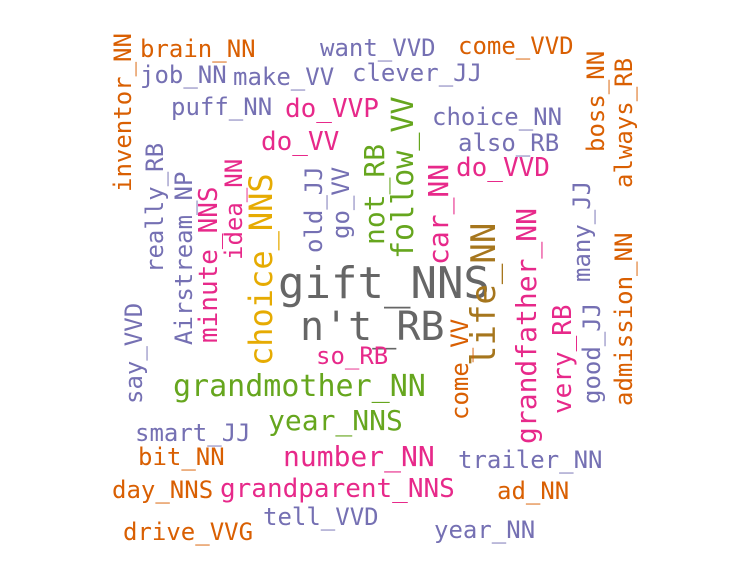  Describe the element at coordinates (503, 168) in the screenshot. I see `word-do-vvd: do_VVD` at that location.